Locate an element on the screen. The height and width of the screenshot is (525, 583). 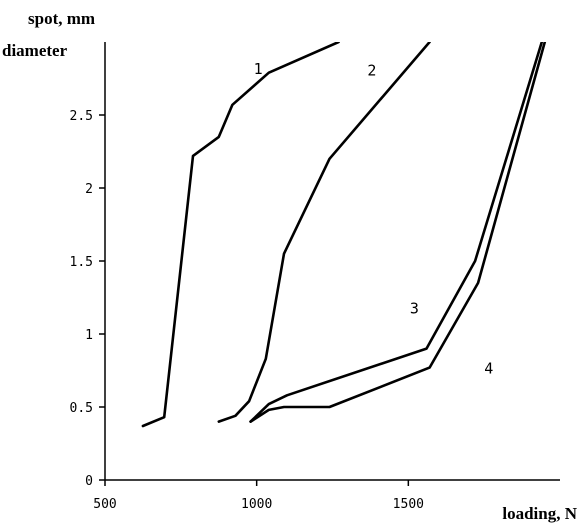
y-tick-label: 2 is located at coordinates (89, 189).